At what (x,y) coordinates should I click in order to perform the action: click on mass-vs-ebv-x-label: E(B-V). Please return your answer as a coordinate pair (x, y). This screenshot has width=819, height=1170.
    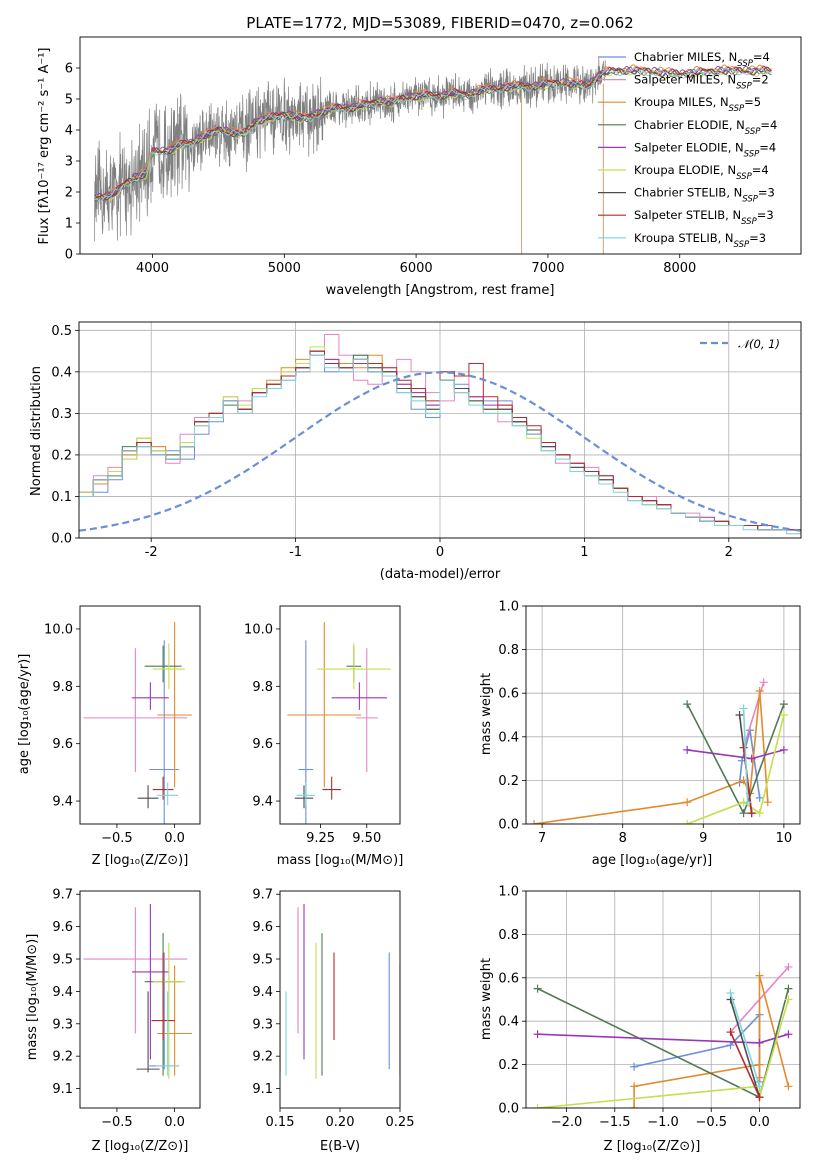
    Looking at the image, I should click on (340, 1146).